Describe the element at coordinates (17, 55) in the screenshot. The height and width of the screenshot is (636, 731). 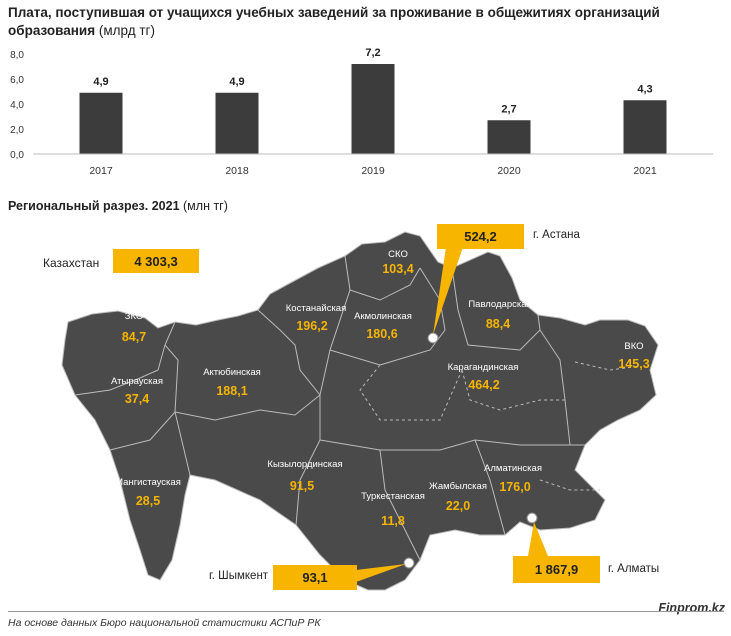
I see `y-tick-label: 8,0` at that location.